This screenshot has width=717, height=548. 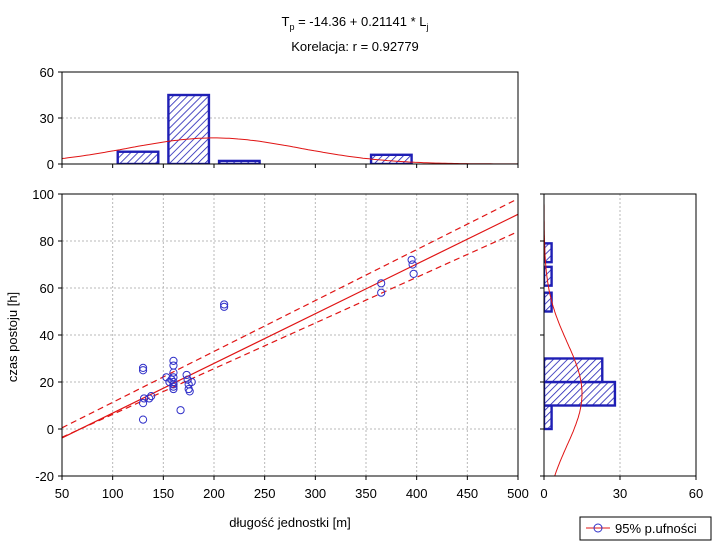 I want to click on right-normal-curve, so click(x=563, y=335).